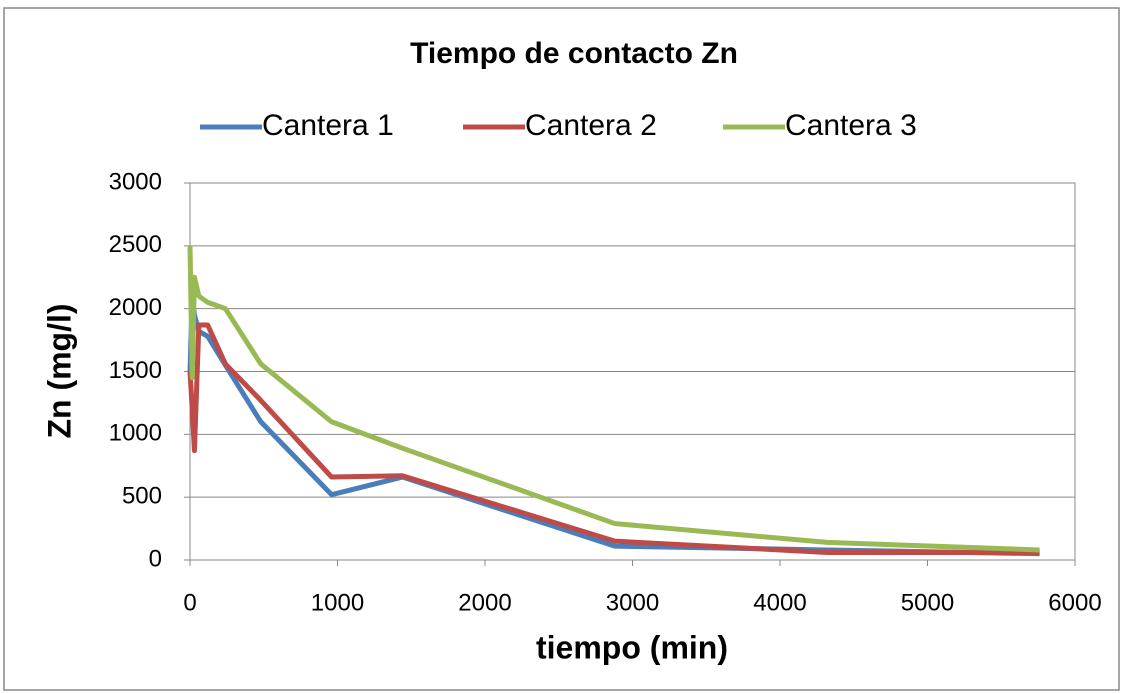  Describe the element at coordinates (328, 125) in the screenshot. I see `legend-label: Cantera 1` at that location.